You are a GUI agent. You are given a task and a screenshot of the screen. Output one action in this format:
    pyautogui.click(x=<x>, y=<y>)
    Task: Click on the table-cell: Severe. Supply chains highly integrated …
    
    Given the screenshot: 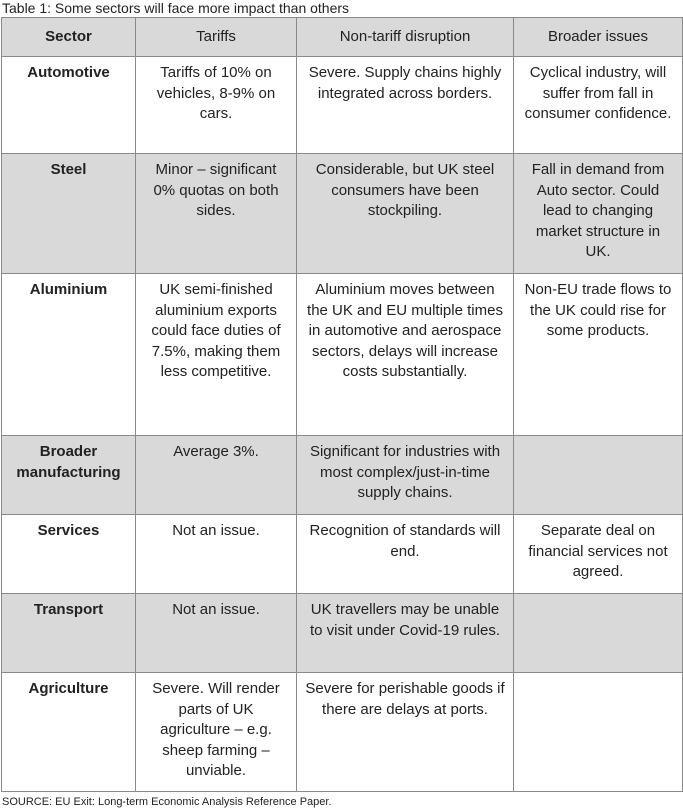 What is the action you would take?
    pyautogui.click(x=405, y=105)
    